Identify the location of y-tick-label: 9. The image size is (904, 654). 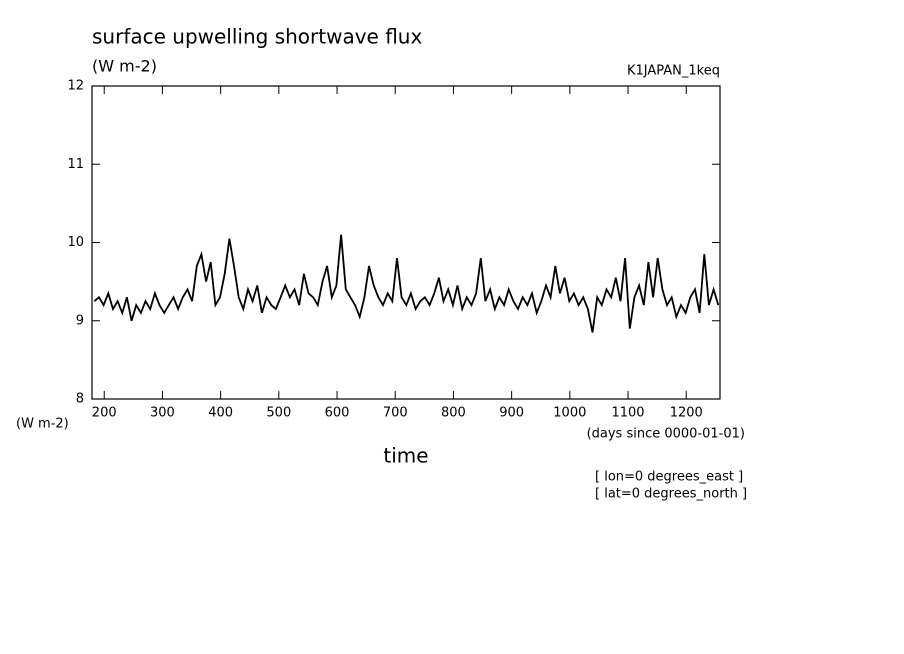
(80, 320).